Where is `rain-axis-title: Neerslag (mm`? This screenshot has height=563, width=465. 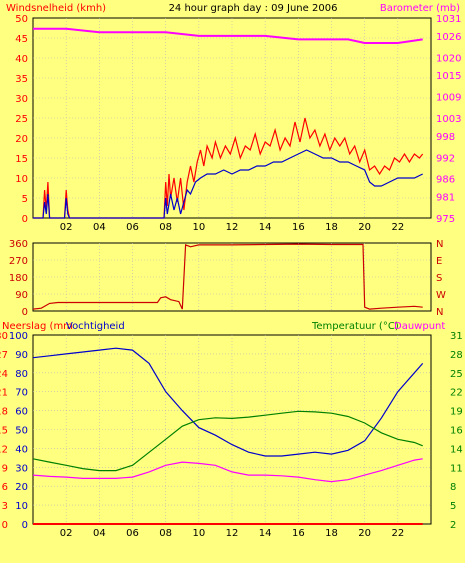
rain-axis-title: Neerslag (mm is located at coordinates (37, 326).